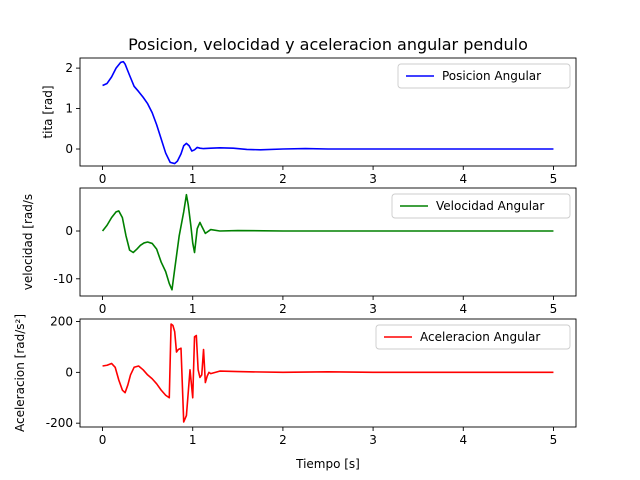 This screenshot has height=480, width=640. What do you see at coordinates (63, 279) in the screenshot?
I see `y-tick-label: -10` at bounding box center [63, 279].